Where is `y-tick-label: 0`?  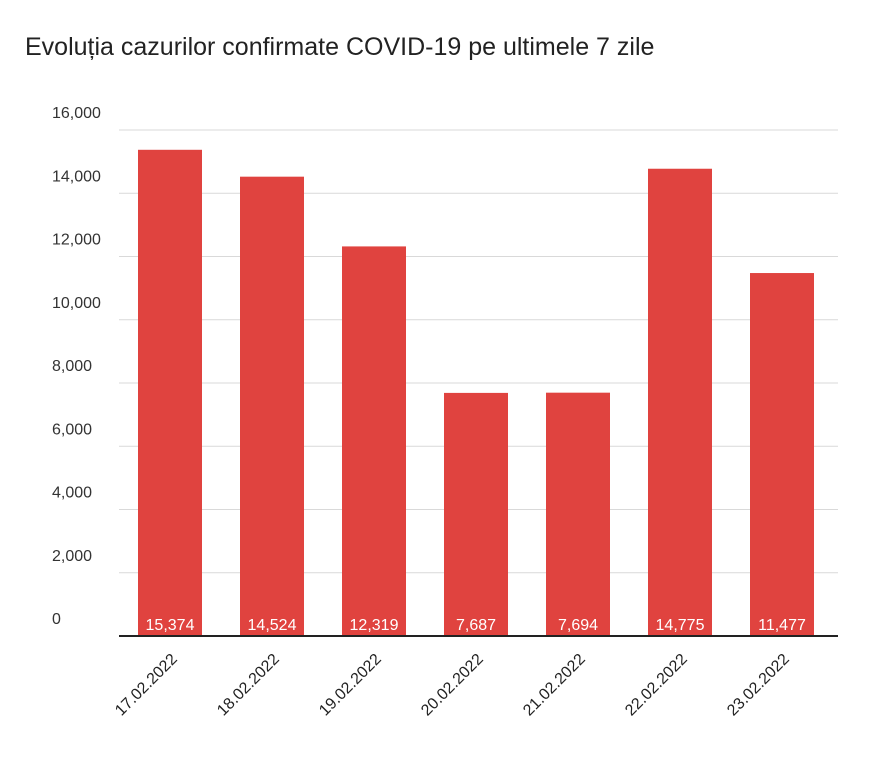
y-tick-label: 0 is located at coordinates (56, 619).